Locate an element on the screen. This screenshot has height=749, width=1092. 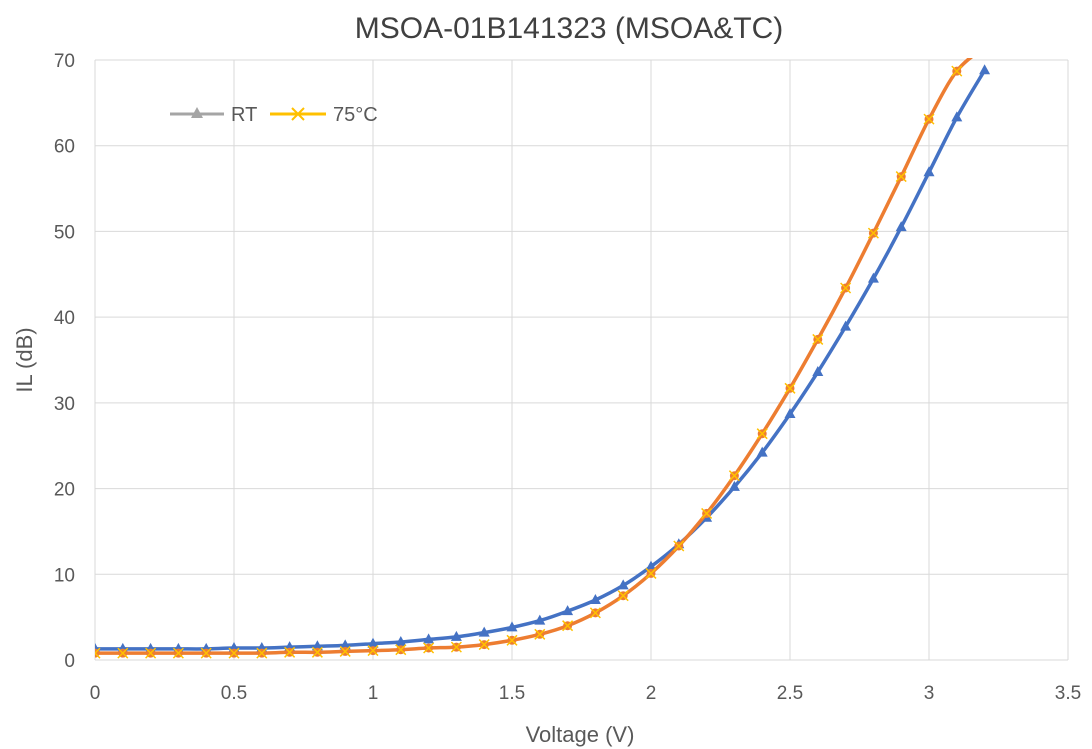
y-tick-label: 10 is located at coordinates (64, 575).